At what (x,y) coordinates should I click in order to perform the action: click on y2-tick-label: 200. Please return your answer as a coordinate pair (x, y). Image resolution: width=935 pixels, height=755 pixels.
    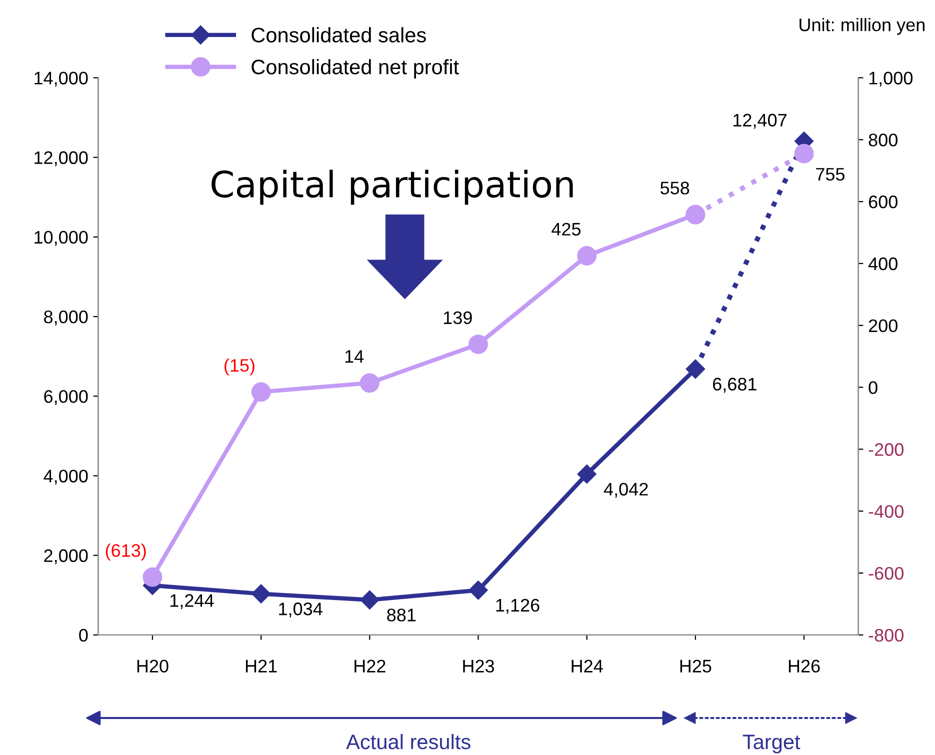
    Looking at the image, I should click on (883, 325).